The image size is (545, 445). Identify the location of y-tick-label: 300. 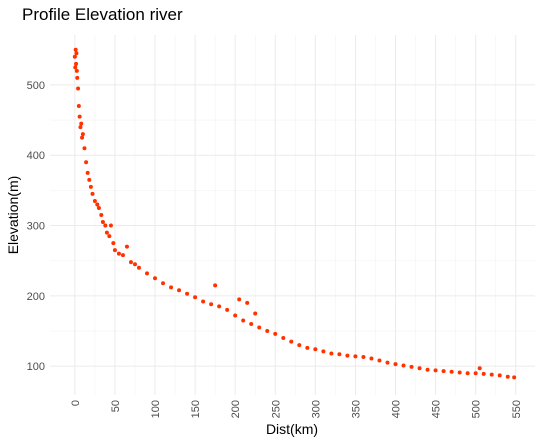
(36, 227).